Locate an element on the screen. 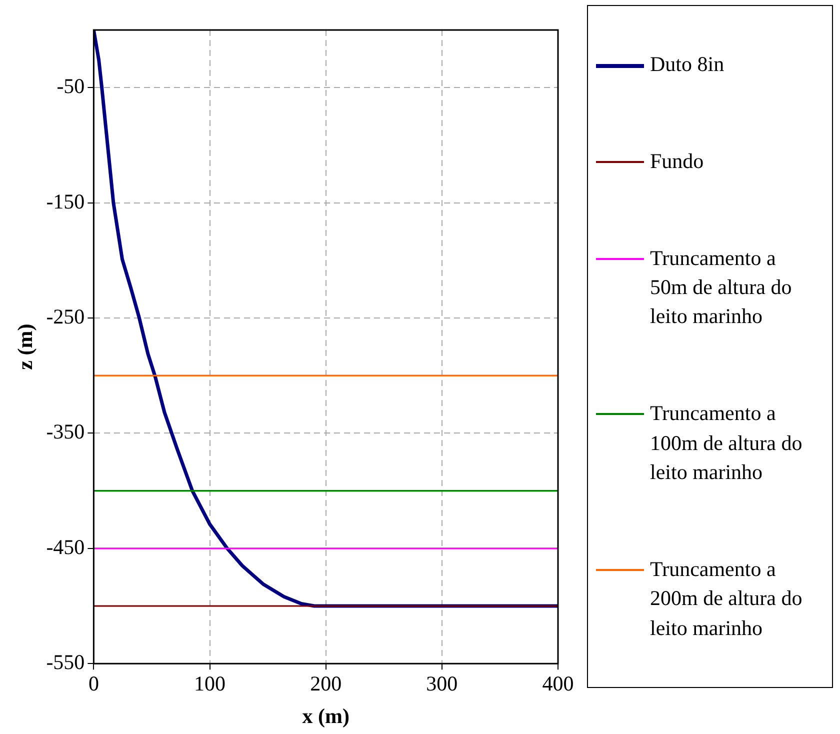 This screenshot has width=840, height=734. legend-label: Fundo is located at coordinates (677, 161).